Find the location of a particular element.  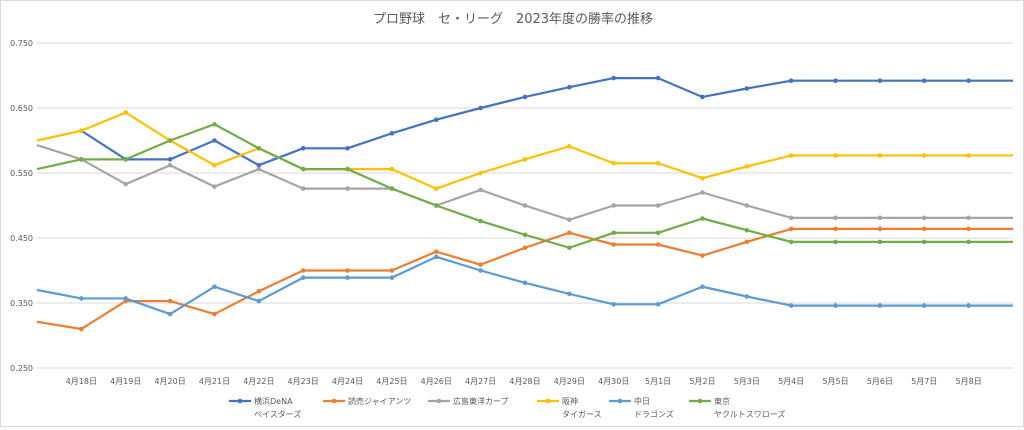

x-tick-label: 4月18日 is located at coordinates (81, 381).